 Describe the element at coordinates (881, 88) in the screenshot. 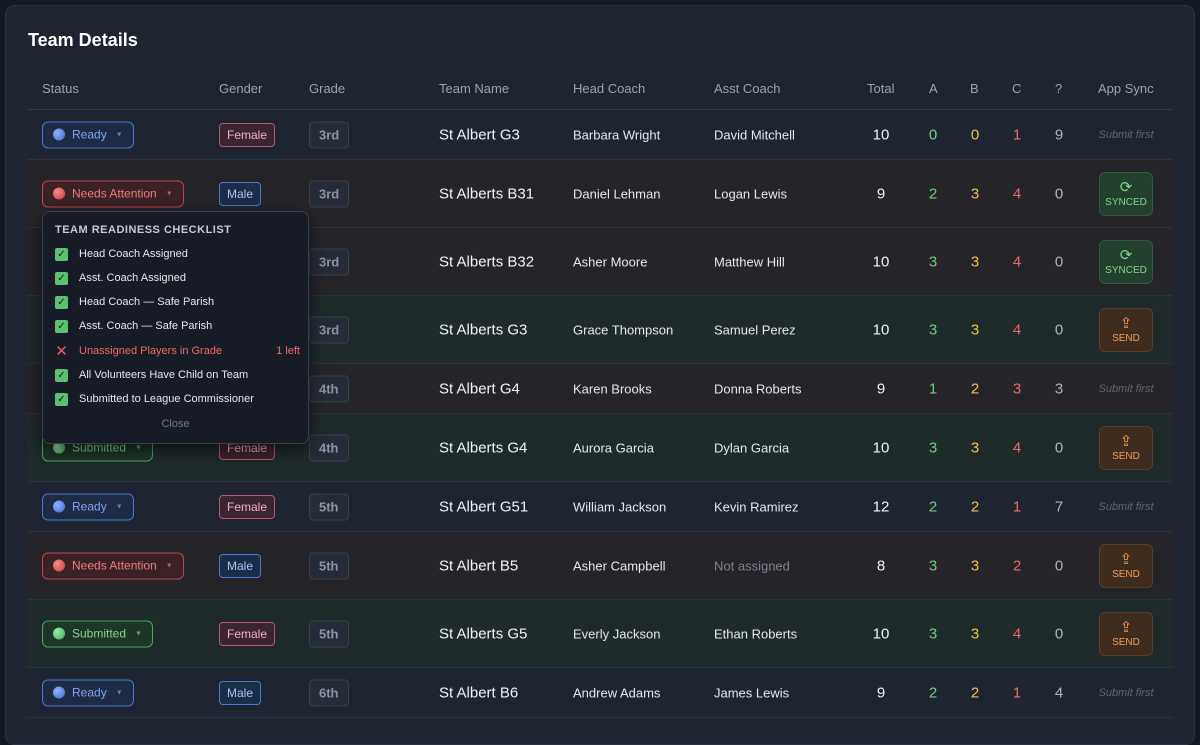

I see `column-header-total: Total` at that location.